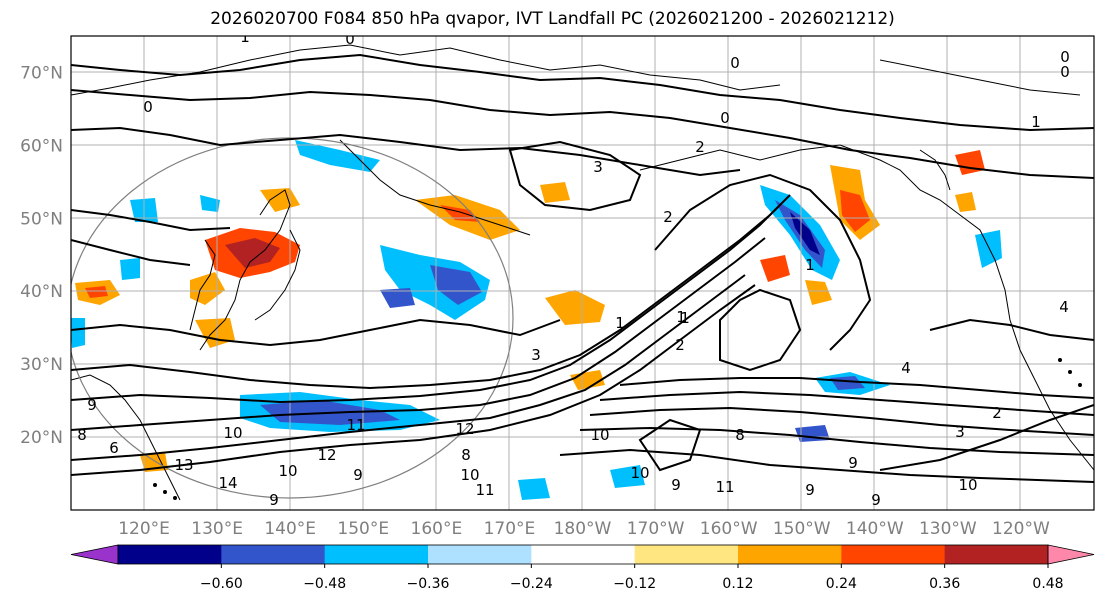 This screenshot has width=1105, height=604. I want to click on contour-label-4: 0, so click(1065, 72).